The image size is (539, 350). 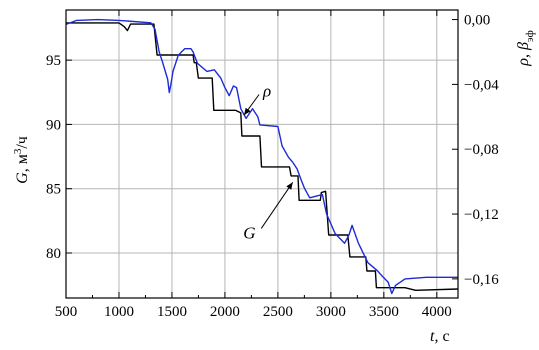 I want to click on y-left-axis-title: G, м3/ч, so click(x=21, y=160).